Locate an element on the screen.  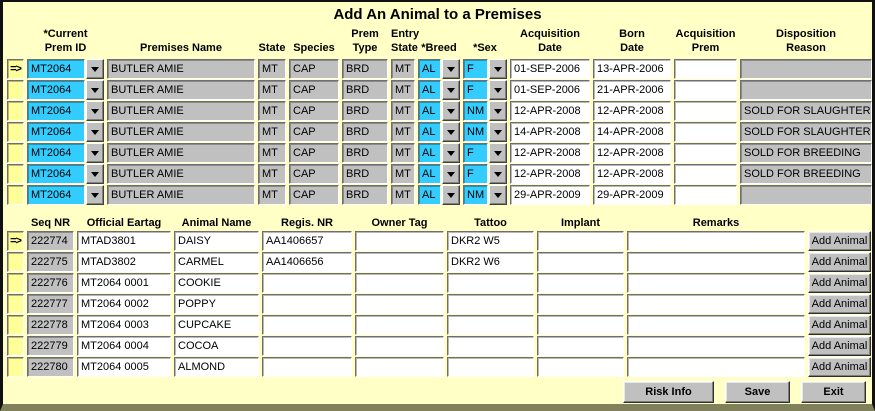
animal-name-field: POPPY is located at coordinates (216, 304).